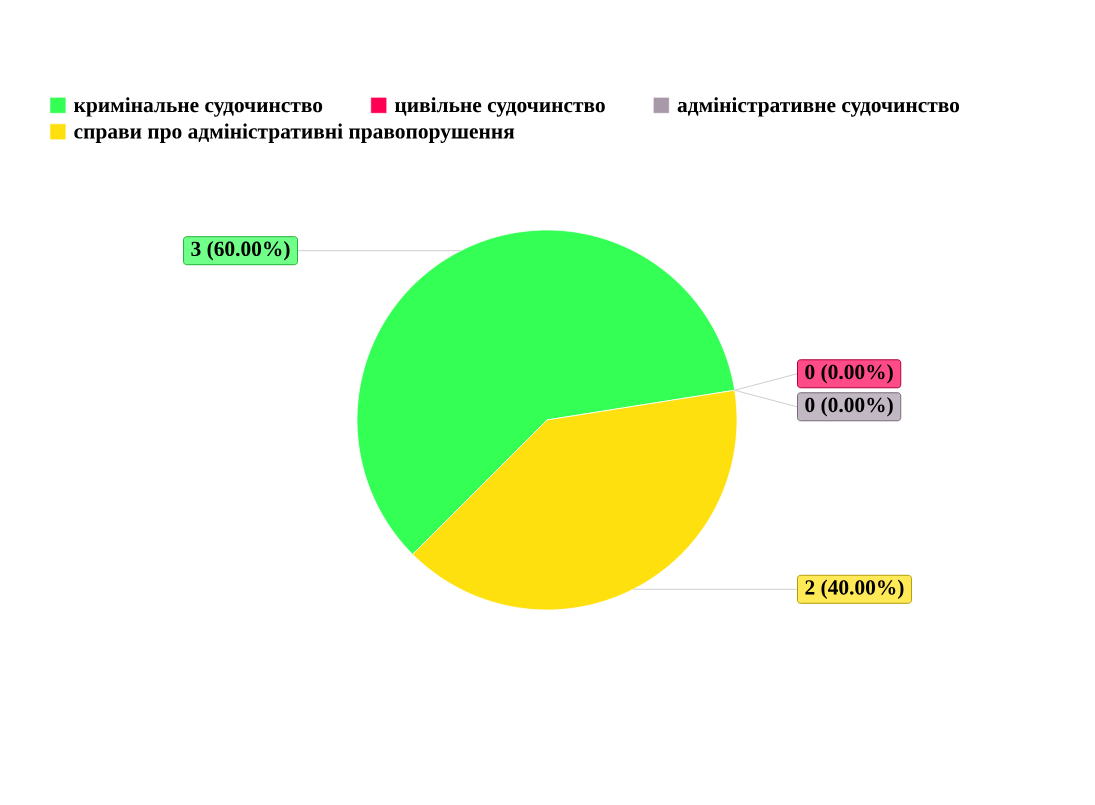  I want to click on legend-label: справи про адміністративні правопорушення, so click(294, 133).